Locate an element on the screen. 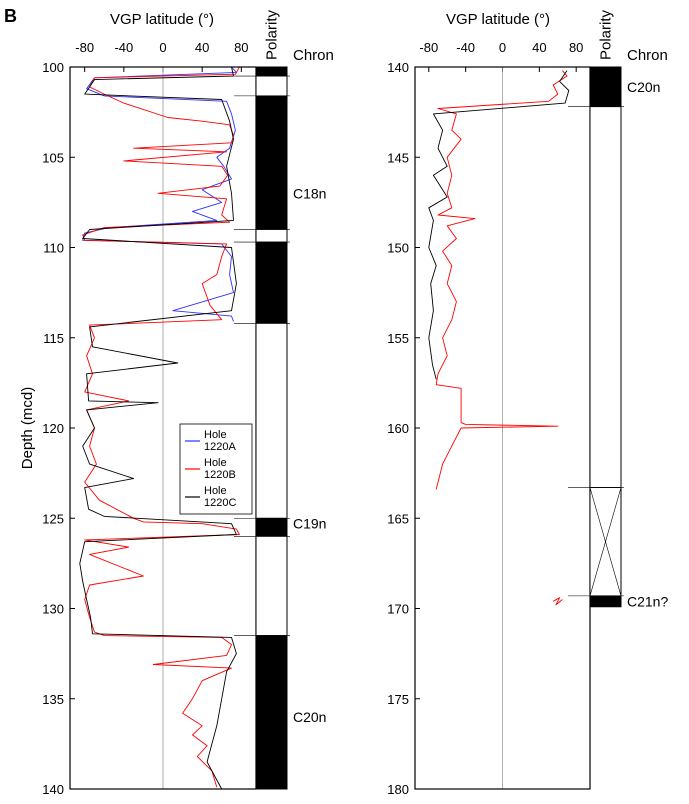 The image size is (689, 804). y-tick-label: 120 is located at coordinates (53, 428).